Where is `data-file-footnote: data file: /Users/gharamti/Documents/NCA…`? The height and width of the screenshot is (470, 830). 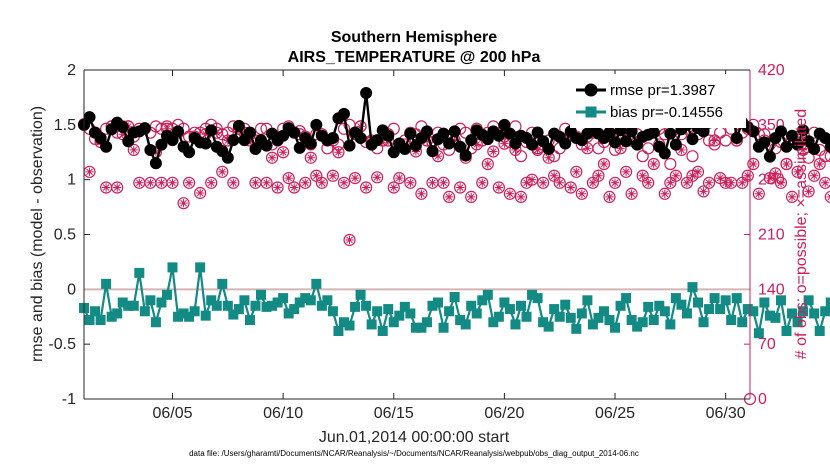 data-file-footnote: data file: /Users/gharamti/Documents/NCA… is located at coordinates (414, 453).